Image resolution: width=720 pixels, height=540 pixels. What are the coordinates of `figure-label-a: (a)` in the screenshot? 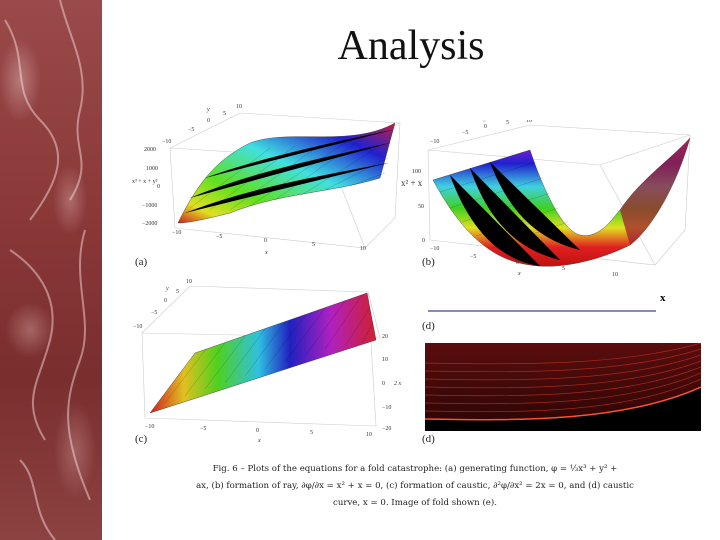 It's located at (141, 262).